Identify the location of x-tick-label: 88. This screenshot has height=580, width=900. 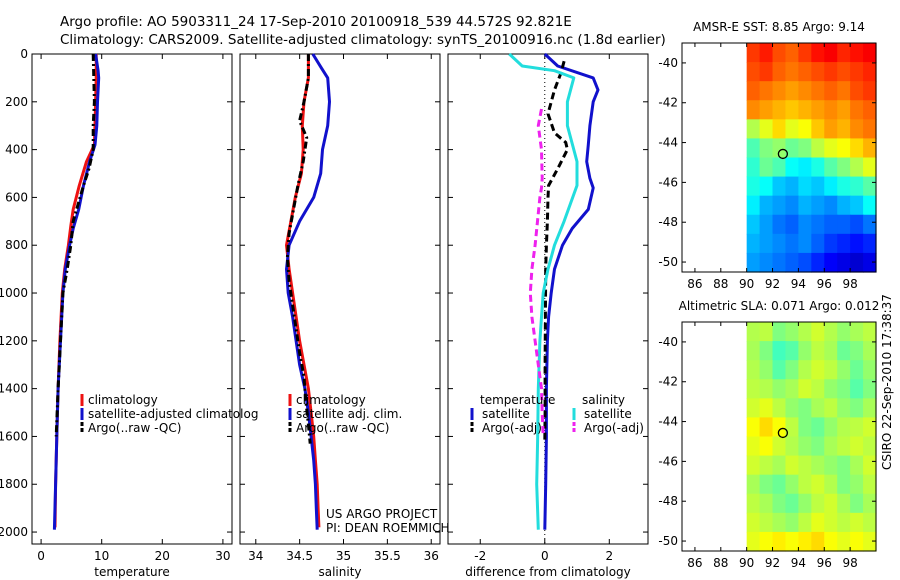
(720, 563).